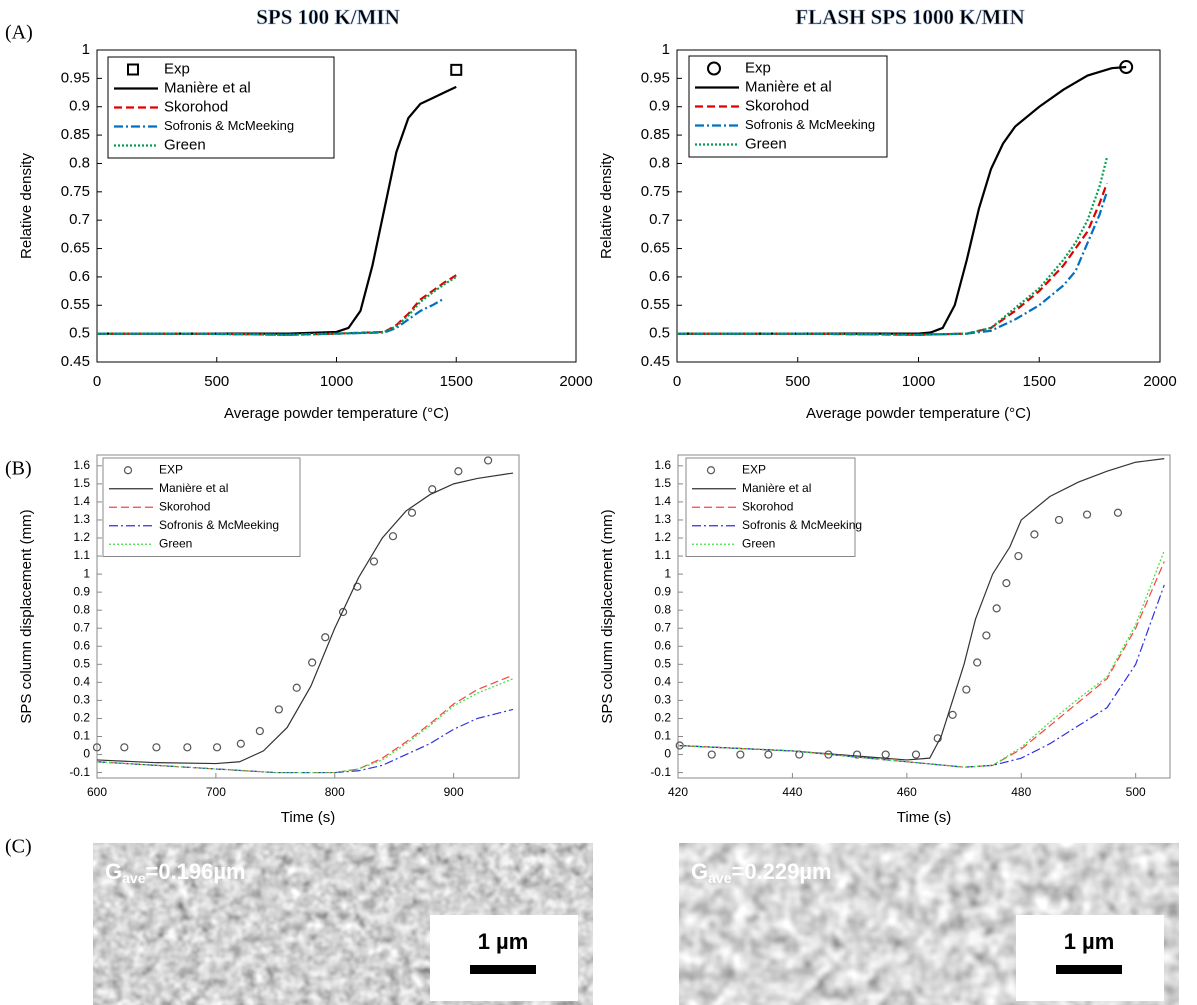 This screenshot has width=1197, height=1005. I want to click on legend-label: Sofronis & McMeeking, so click(810, 124).